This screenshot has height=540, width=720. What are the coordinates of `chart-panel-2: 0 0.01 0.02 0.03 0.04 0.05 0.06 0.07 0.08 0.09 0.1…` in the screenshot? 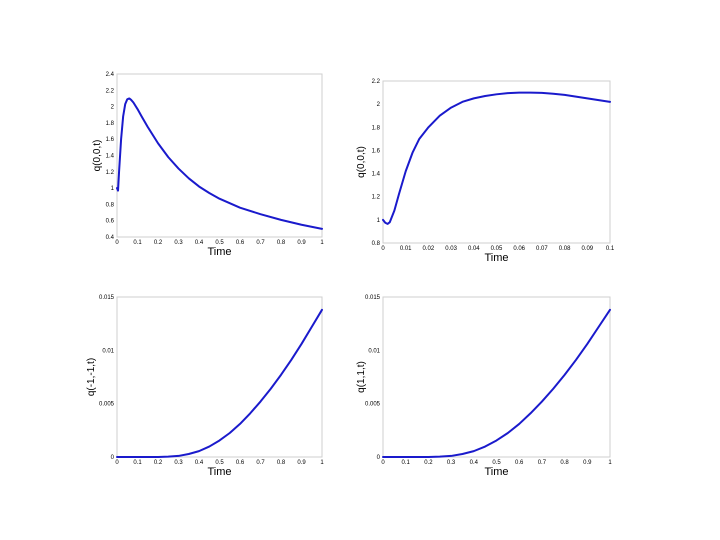 It's located at (485, 171).